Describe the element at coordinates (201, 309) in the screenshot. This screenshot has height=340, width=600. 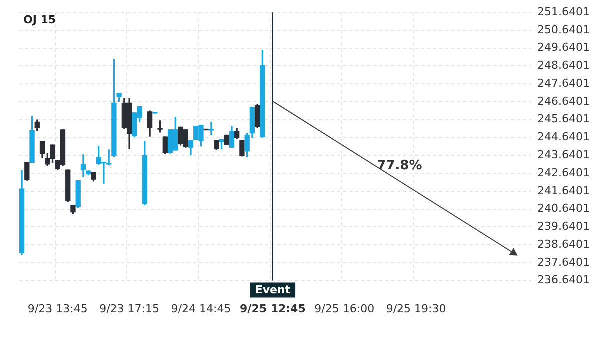
I see `x-tick-label: 9/24 14:45` at that location.